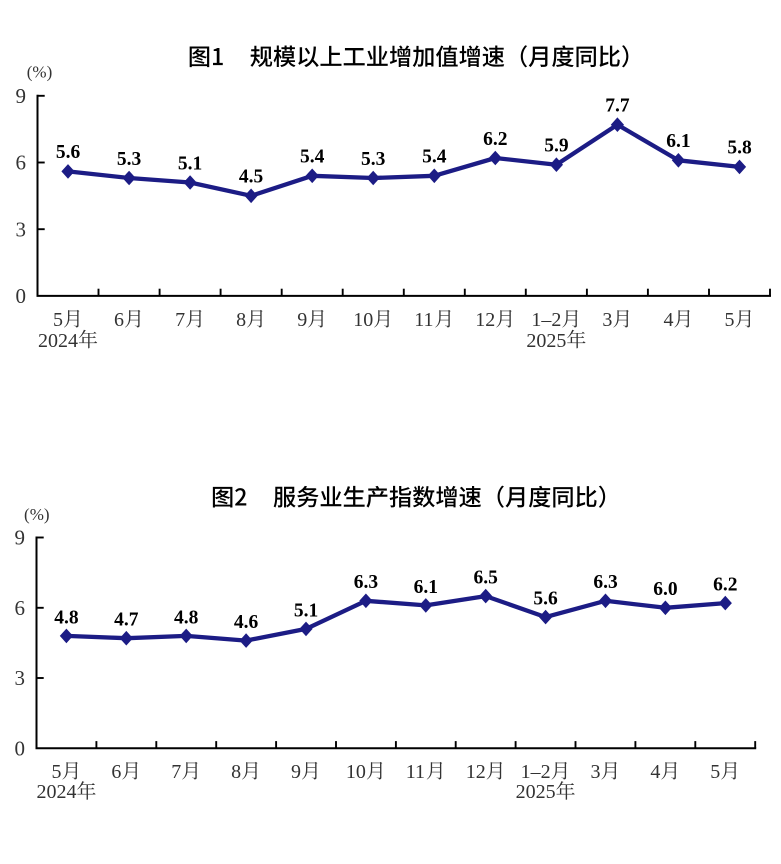 Image resolution: width=781 pixels, height=864 pixels. I want to click on svg-text: 5.9, so click(556, 146).